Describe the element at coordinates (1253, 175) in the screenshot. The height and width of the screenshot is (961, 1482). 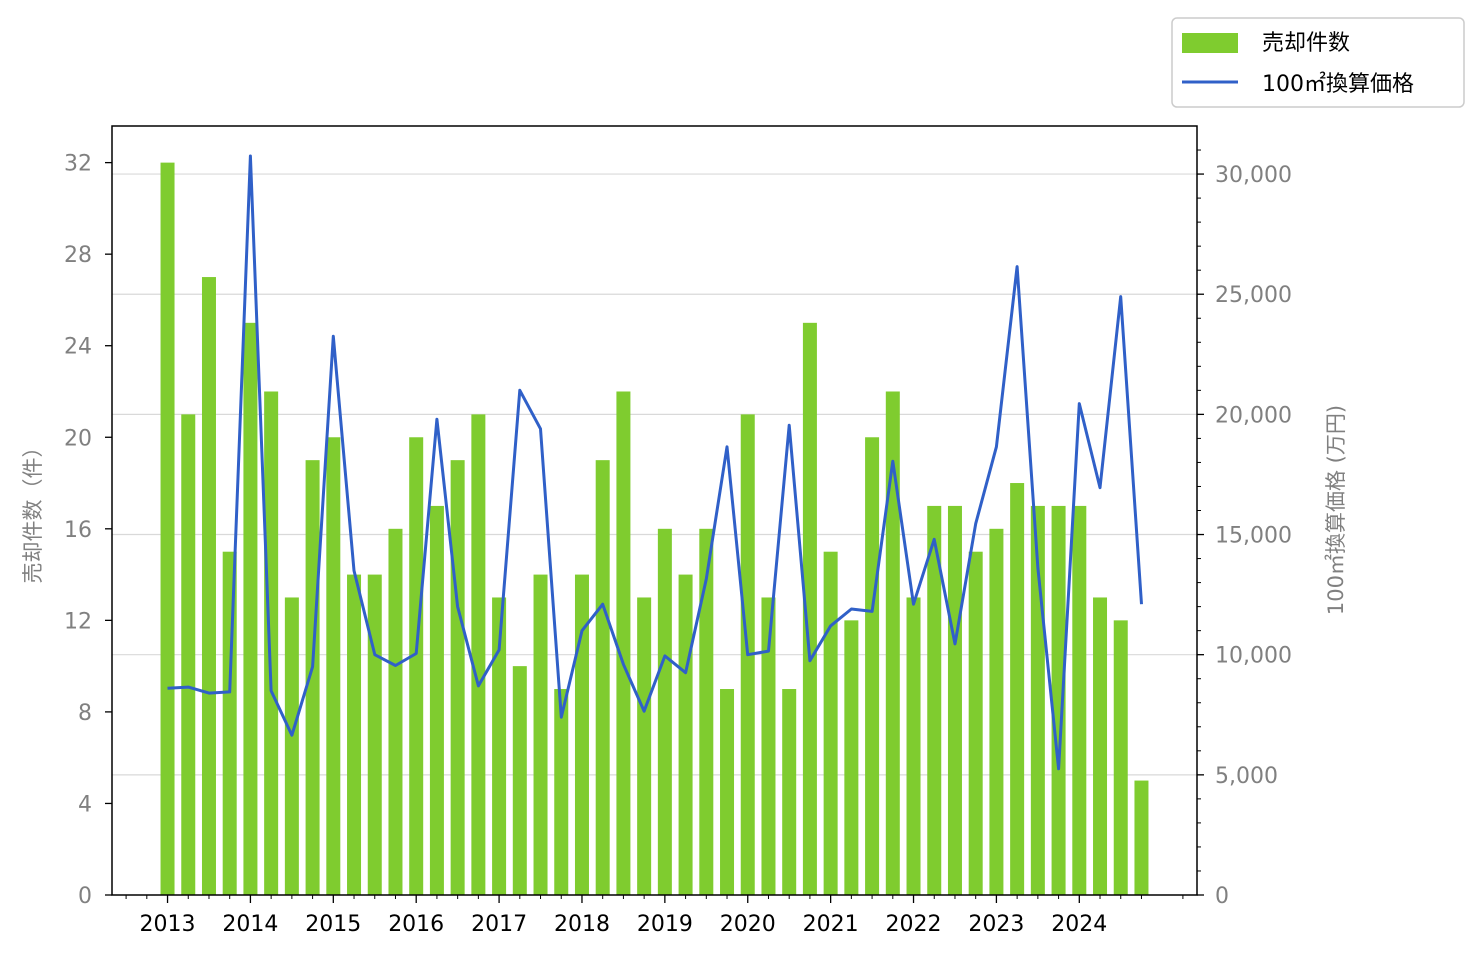
I see `right-tick-label: 30,000` at that location.